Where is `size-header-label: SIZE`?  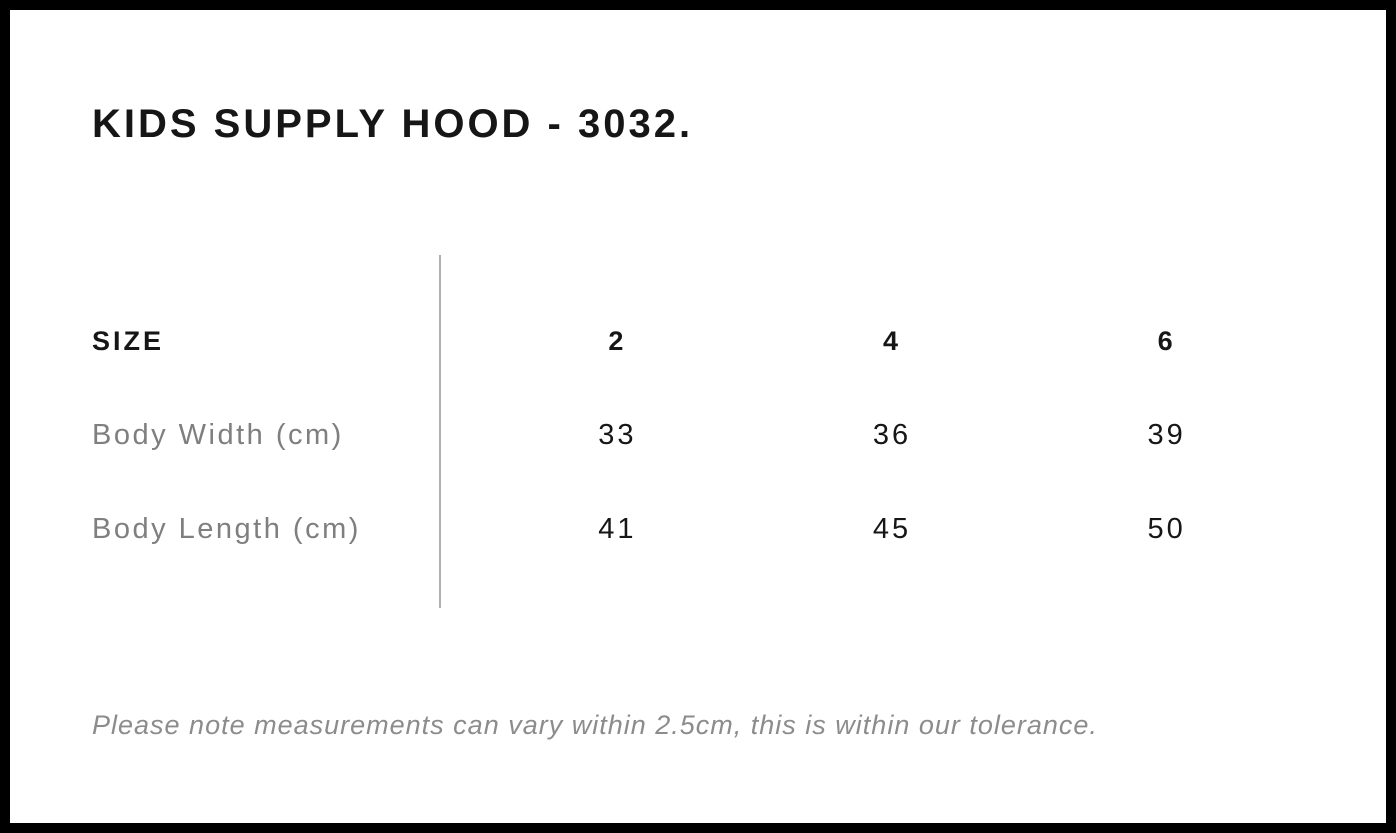
size-header-label: SIZE is located at coordinates (128, 340).